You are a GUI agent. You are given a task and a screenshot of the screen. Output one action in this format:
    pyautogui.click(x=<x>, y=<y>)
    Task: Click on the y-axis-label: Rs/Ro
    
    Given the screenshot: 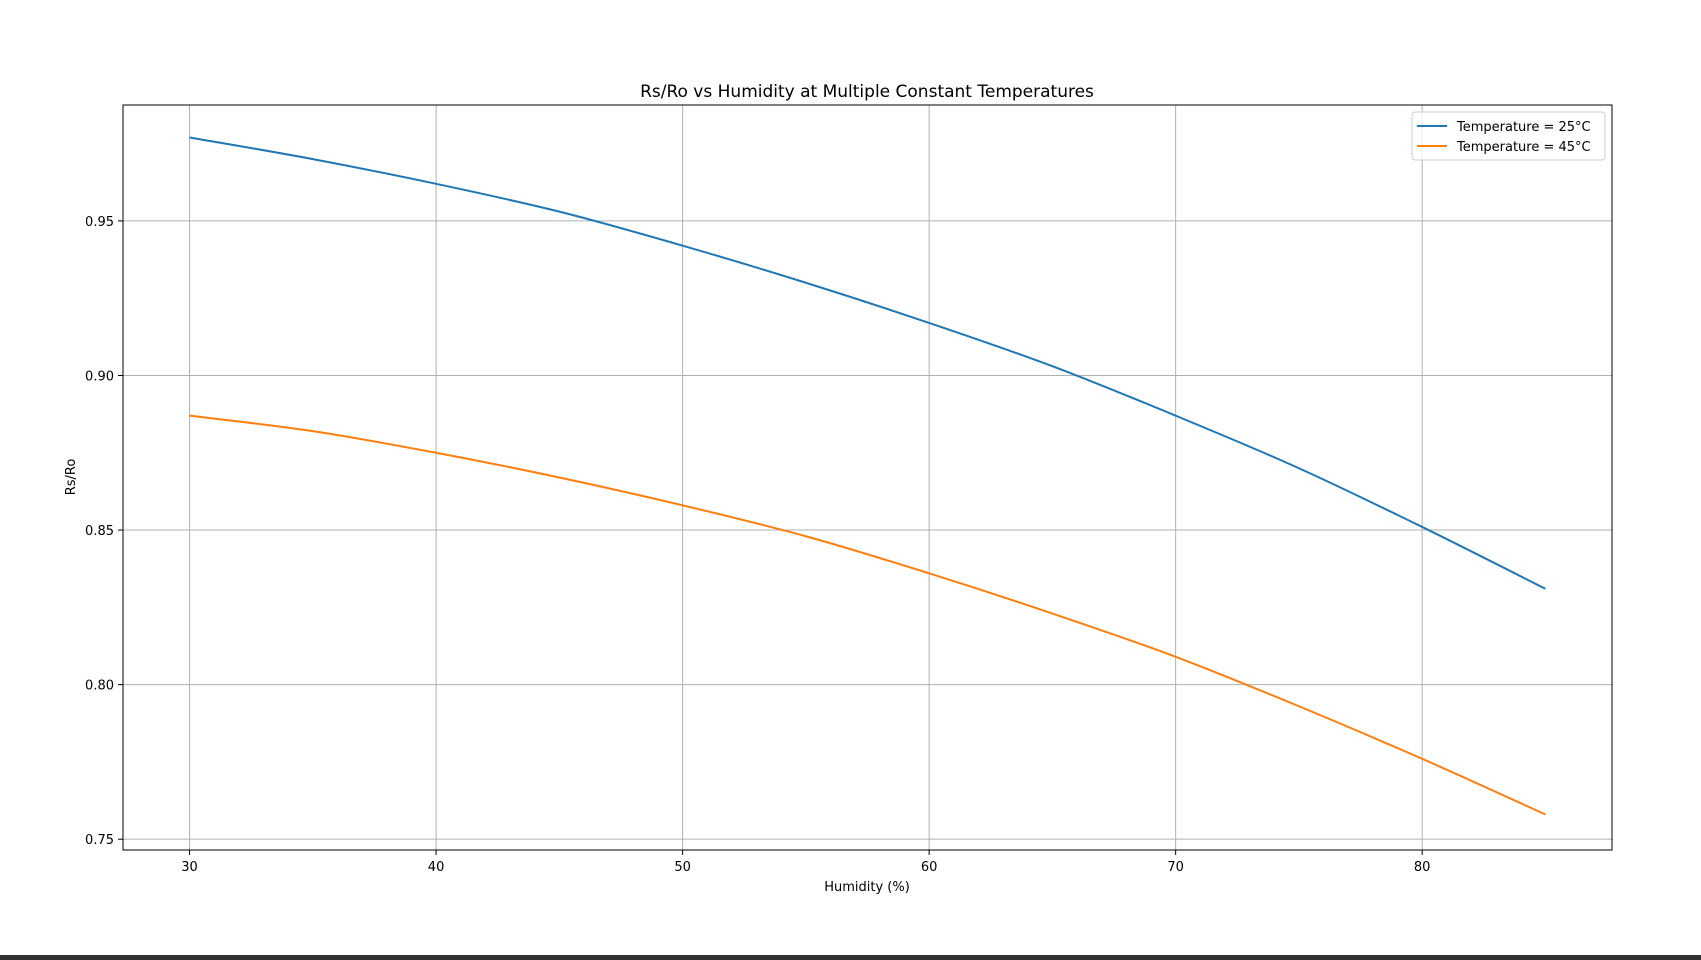 What is the action you would take?
    pyautogui.click(x=71, y=477)
    